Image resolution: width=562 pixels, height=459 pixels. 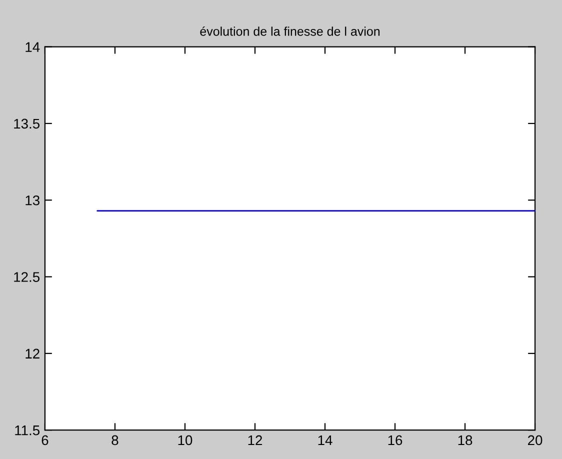 What do you see at coordinates (255, 440) in the screenshot?
I see `x-tick-label: 12` at bounding box center [255, 440].